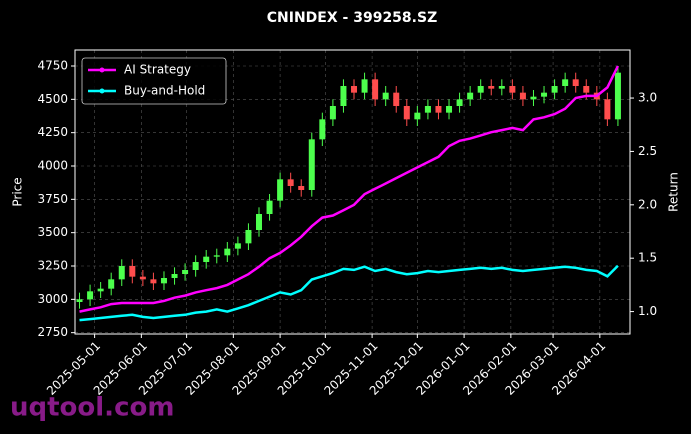 This screenshot has height=434, width=691. Describe the element at coordinates (349, 293) in the screenshot. I see `return-line` at that location.